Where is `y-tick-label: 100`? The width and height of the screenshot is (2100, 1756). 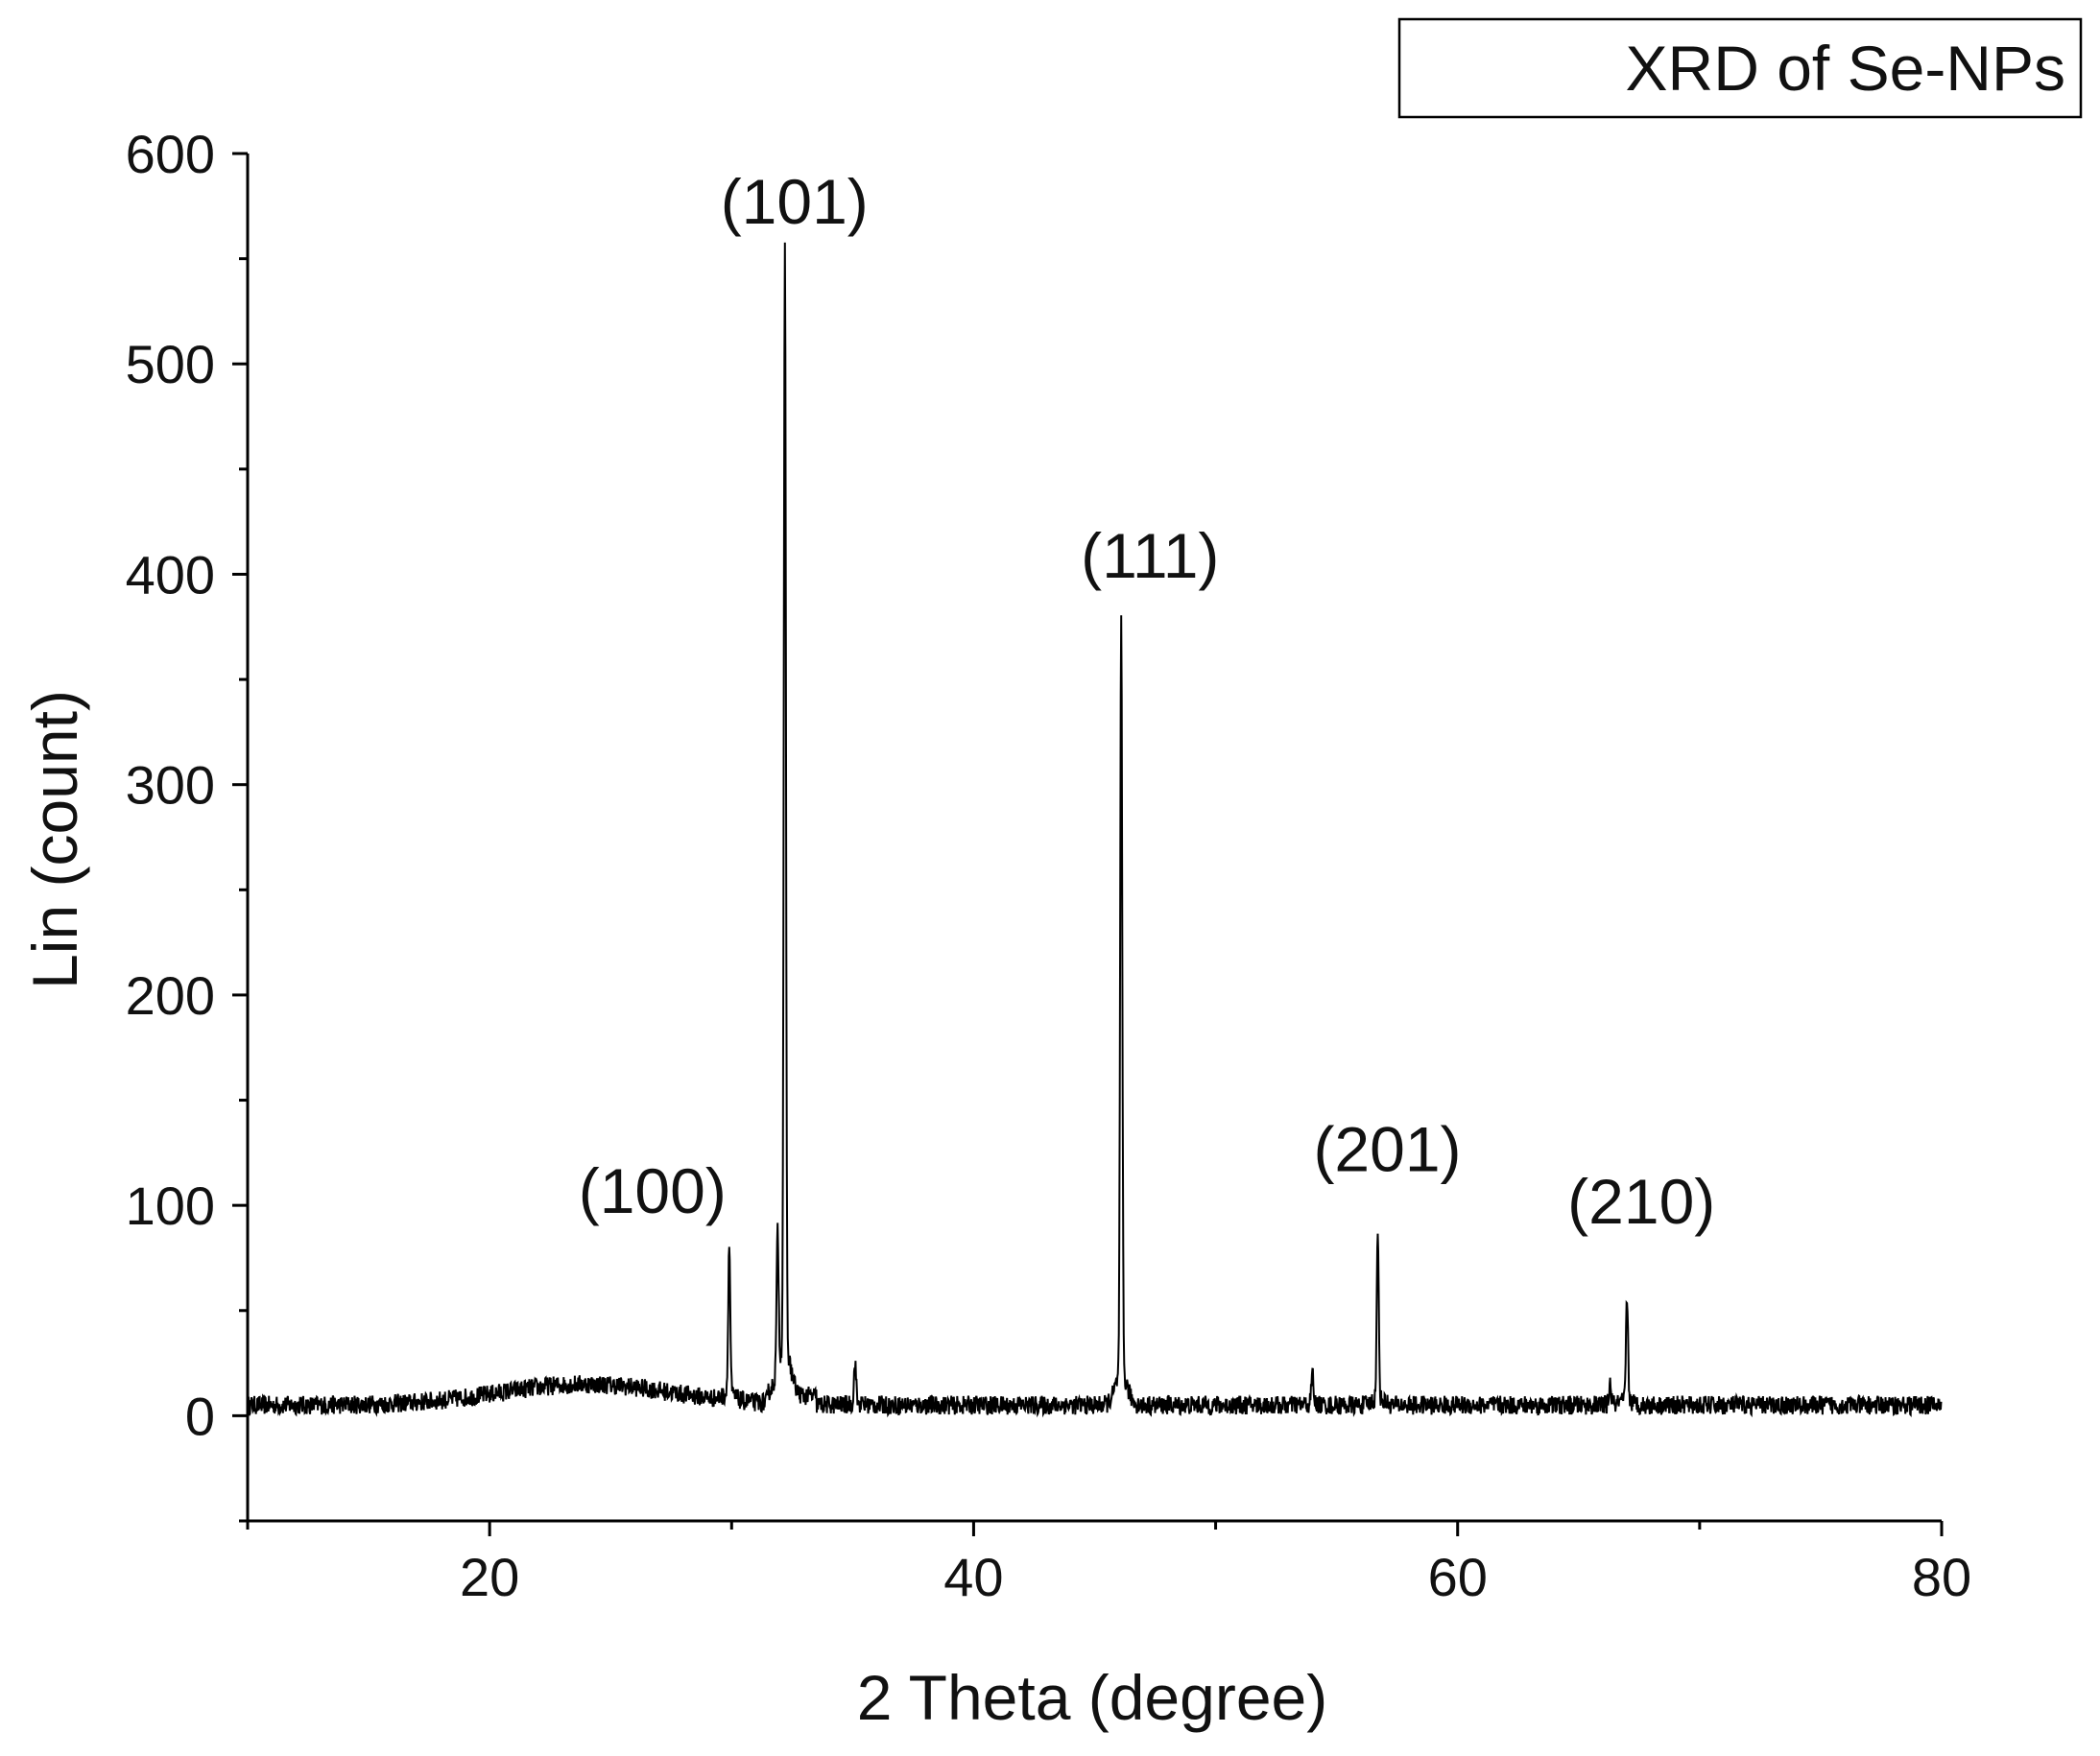 y-tick-label: 100 is located at coordinates (170, 1205).